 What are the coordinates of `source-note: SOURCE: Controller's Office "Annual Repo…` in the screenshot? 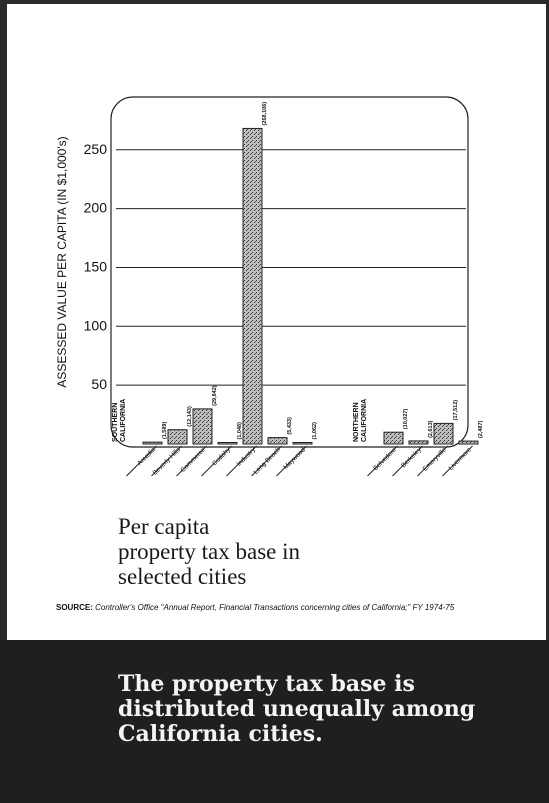 It's located at (291, 607).